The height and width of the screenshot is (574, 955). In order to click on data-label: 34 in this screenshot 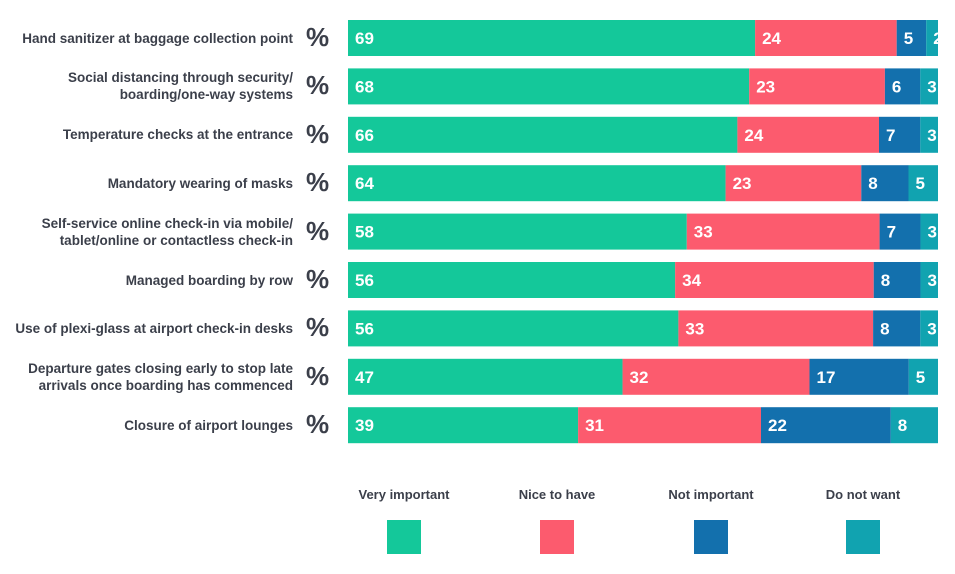, I will do `click(691, 280)`.